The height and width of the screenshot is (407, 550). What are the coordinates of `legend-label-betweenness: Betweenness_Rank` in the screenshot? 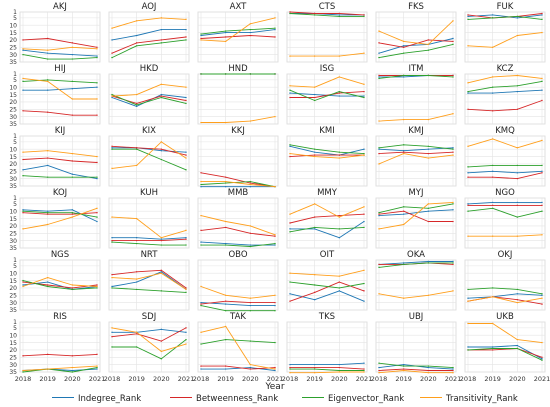 It's located at (237, 399).